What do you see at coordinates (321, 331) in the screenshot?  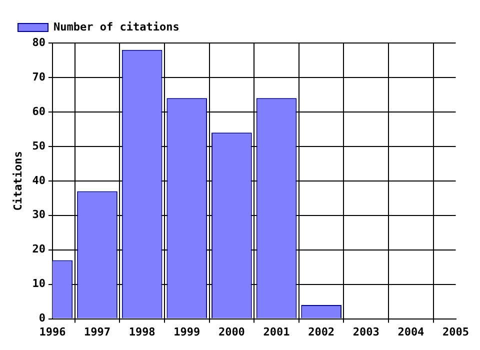 I see `x-tick-label: 2002` at bounding box center [321, 331].